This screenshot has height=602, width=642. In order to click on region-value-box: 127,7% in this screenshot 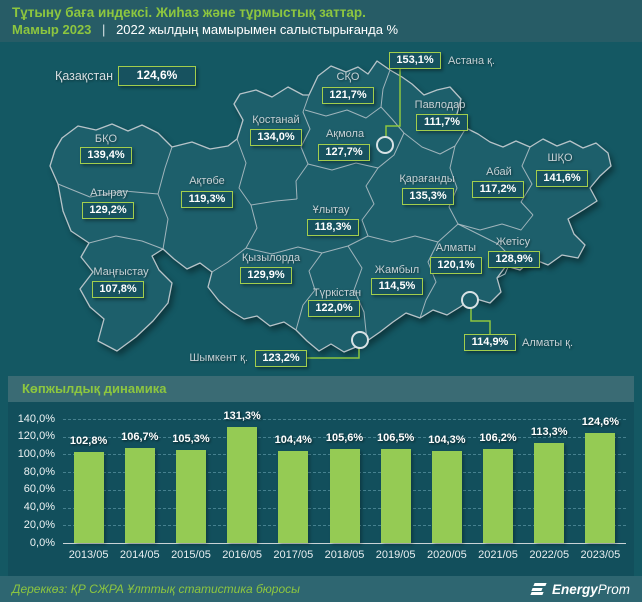, I will do `click(344, 152)`.